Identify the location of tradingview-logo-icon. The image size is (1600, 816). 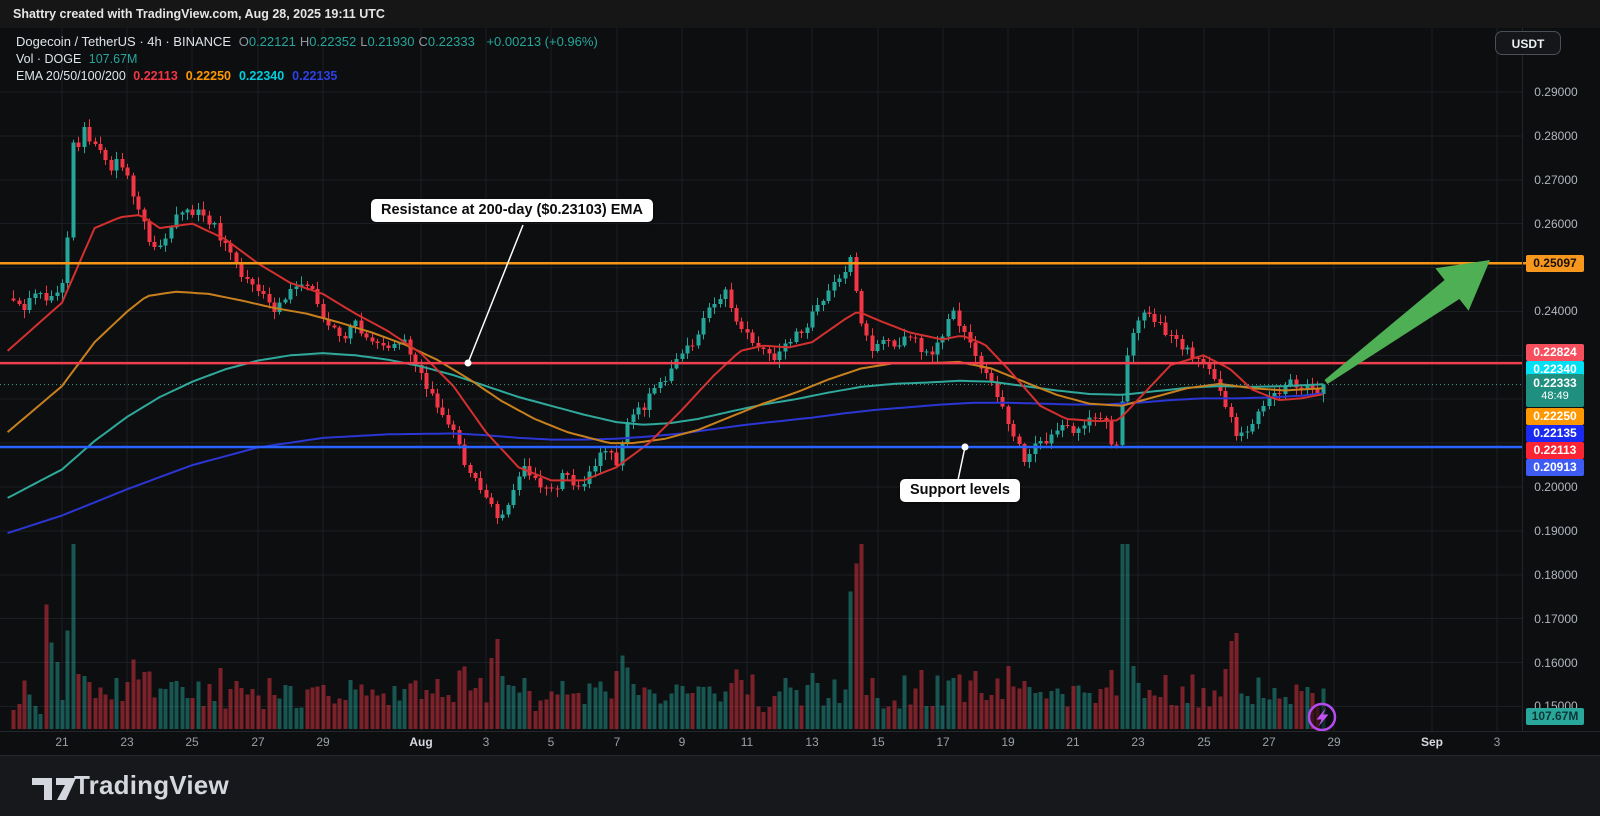
(54, 788).